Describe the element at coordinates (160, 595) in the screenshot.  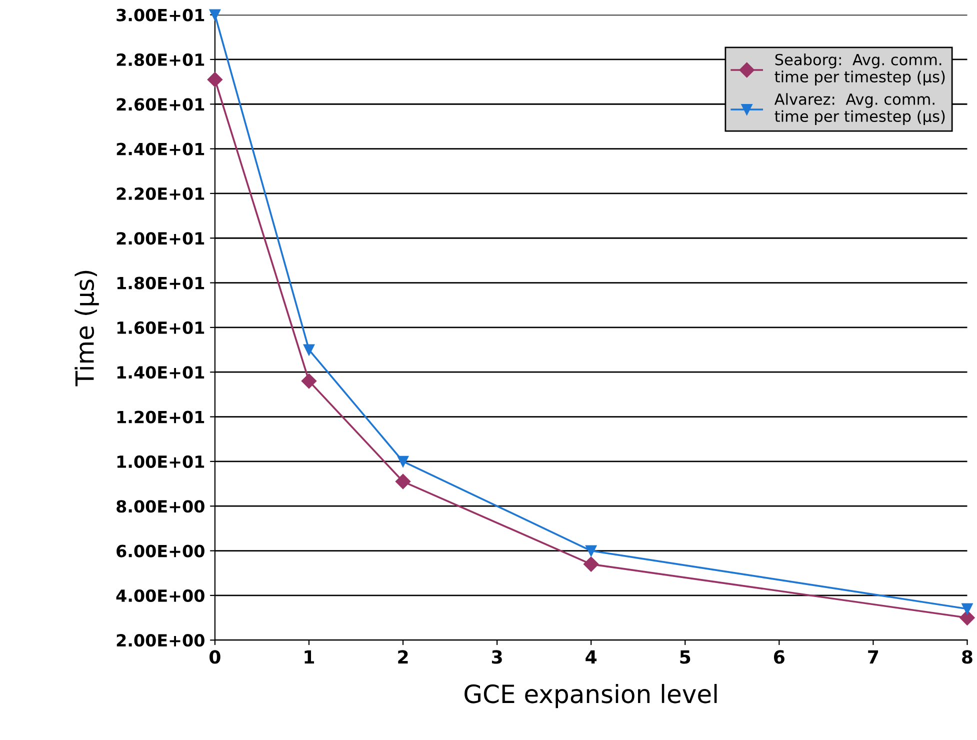
I see `y-tick-label: 4.00E+00` at that location.